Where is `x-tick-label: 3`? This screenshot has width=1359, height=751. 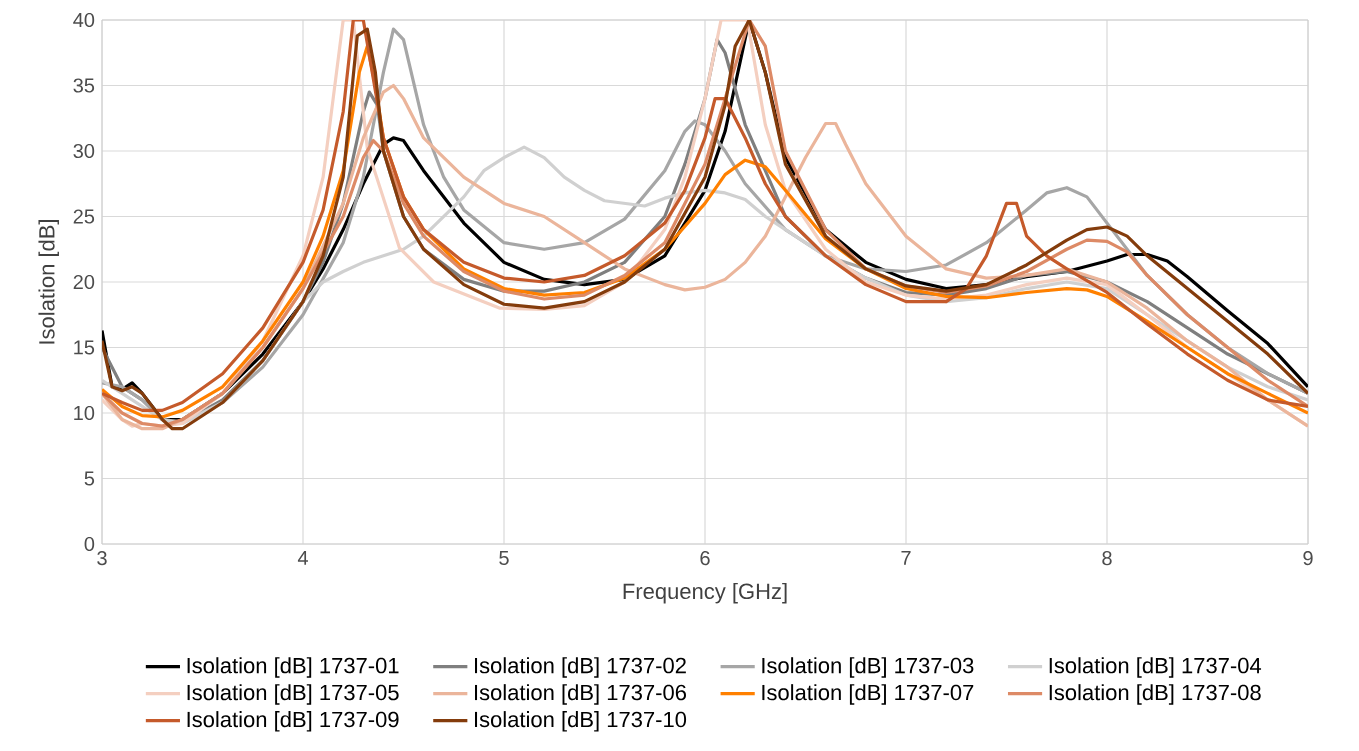
x-tick-label: 3 is located at coordinates (102, 558).